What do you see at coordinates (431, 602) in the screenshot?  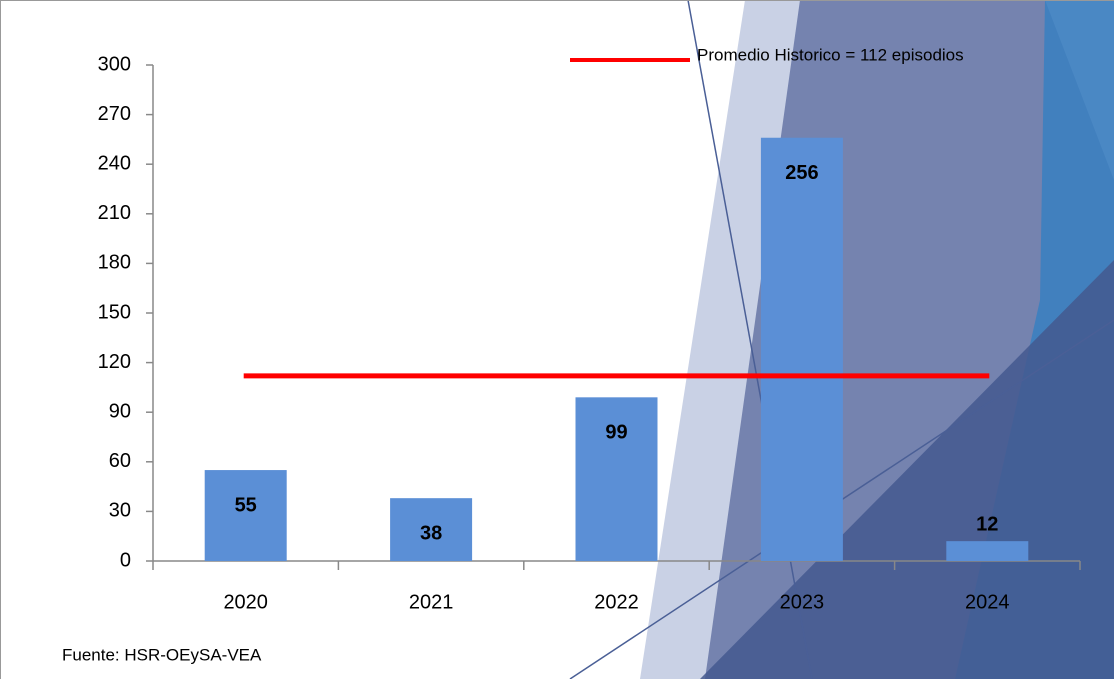 I see `x-tick-label: 2021` at bounding box center [431, 602].